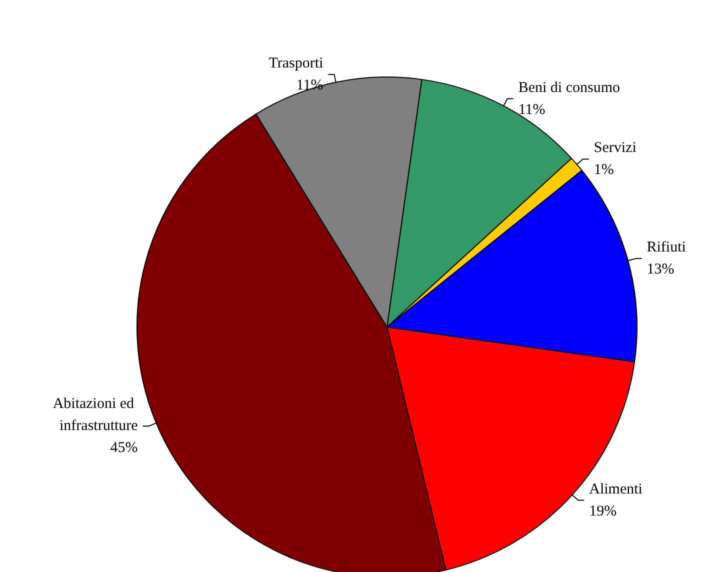 The image size is (703, 572). What do you see at coordinates (95, 415) in the screenshot?
I see `slice-label: Abitazioni ed infrastrutture` at bounding box center [95, 415].